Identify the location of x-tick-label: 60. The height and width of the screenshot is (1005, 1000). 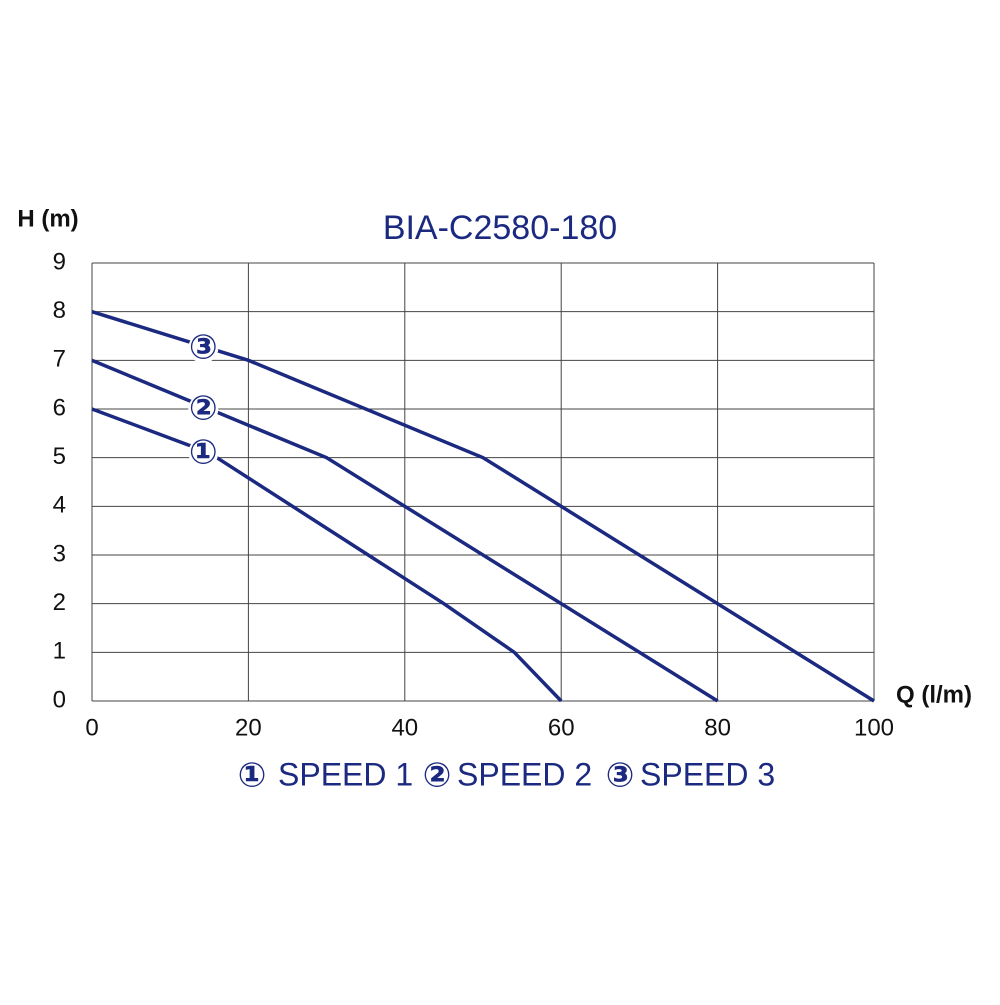
(561, 727).